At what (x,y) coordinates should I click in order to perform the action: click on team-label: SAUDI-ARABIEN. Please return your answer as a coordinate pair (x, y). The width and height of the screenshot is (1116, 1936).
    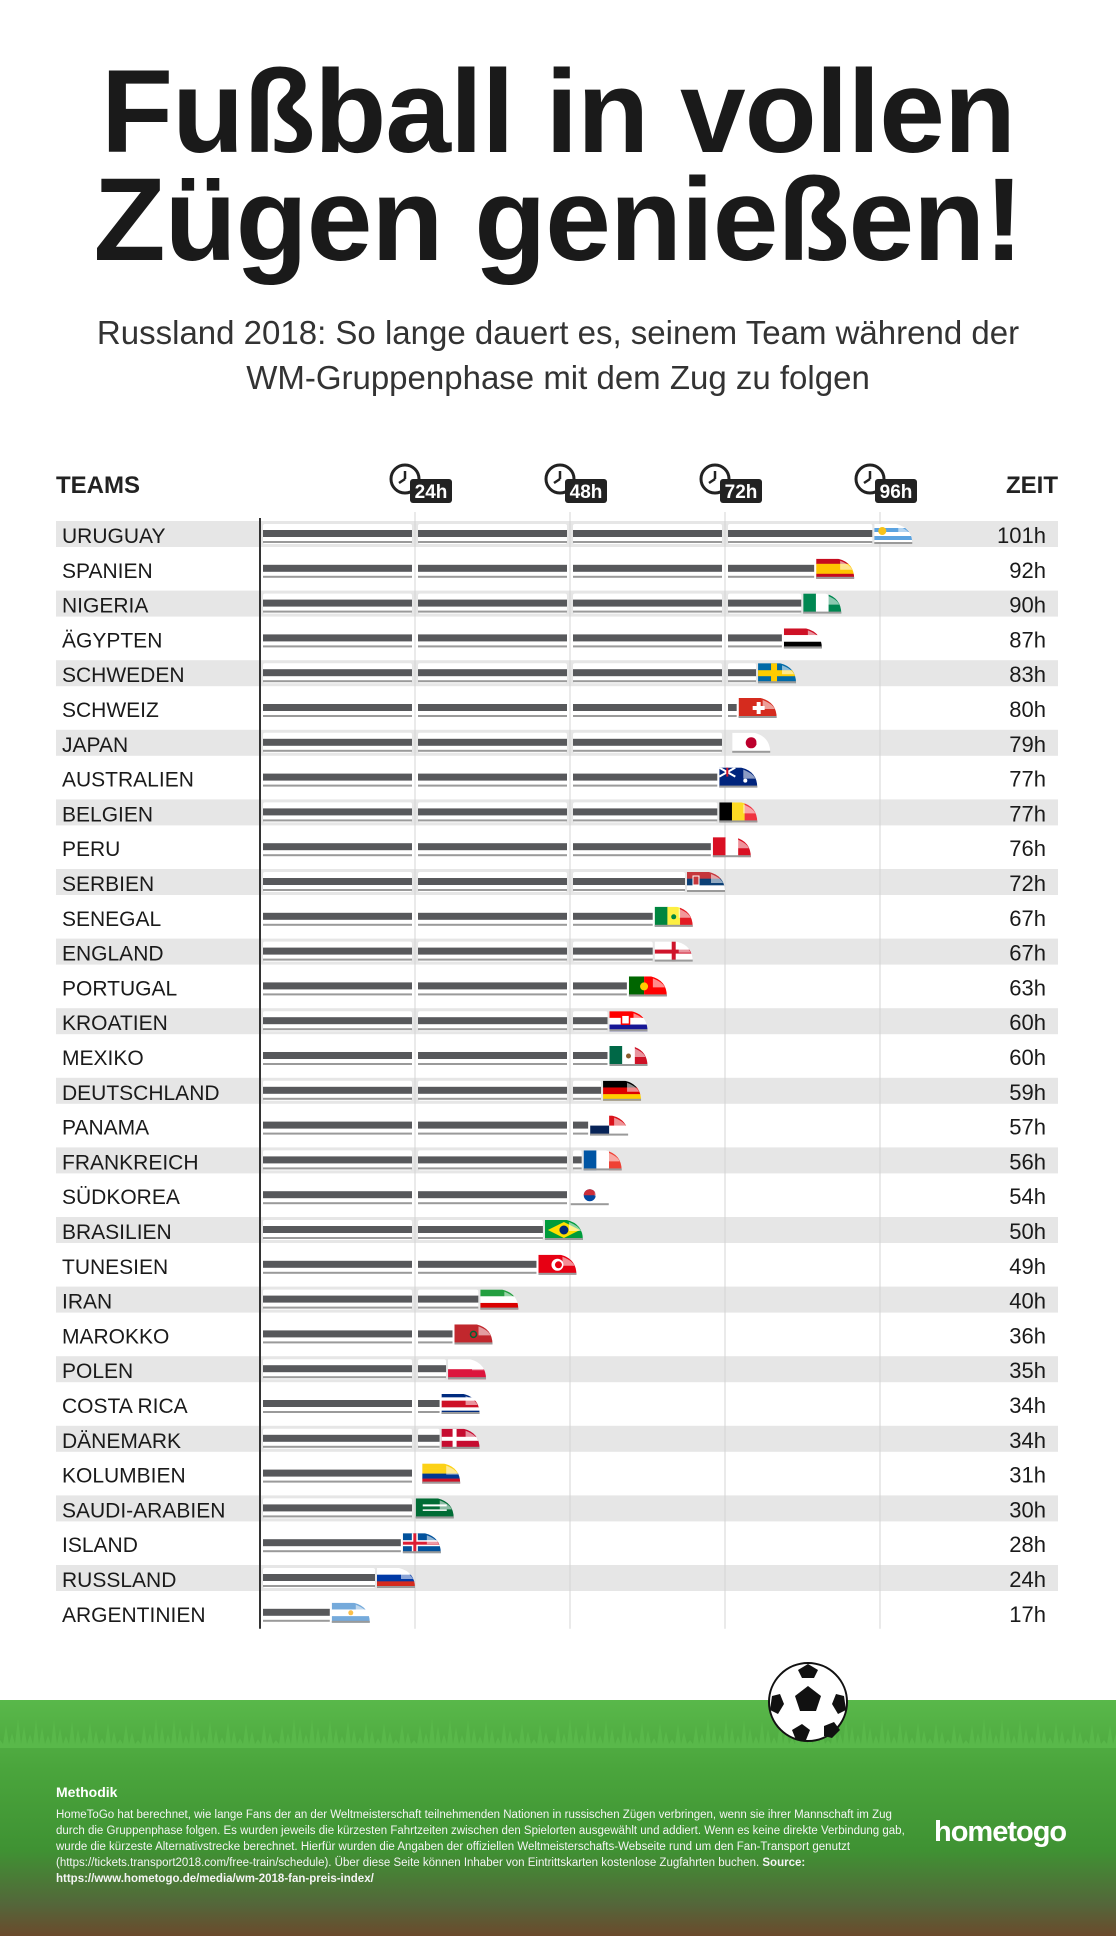
    Looking at the image, I should click on (143, 1510).